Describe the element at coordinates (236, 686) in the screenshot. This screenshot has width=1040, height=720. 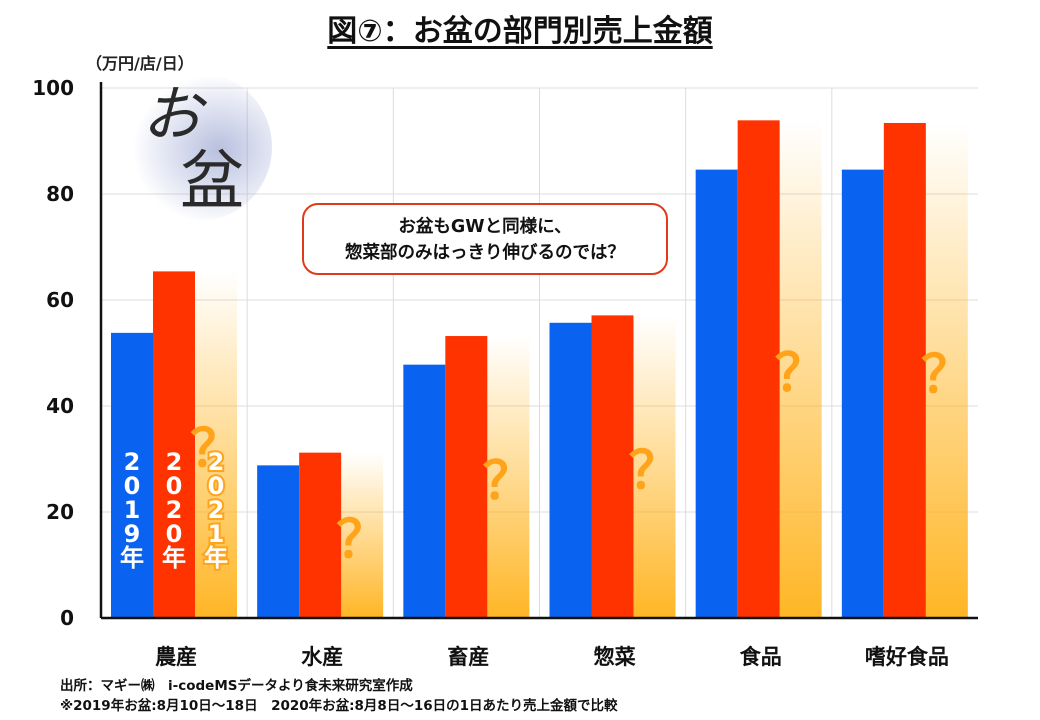
I see `source-line1: 出所：マギー㈱ i-codeMSデータより食未来研究室作成` at that location.